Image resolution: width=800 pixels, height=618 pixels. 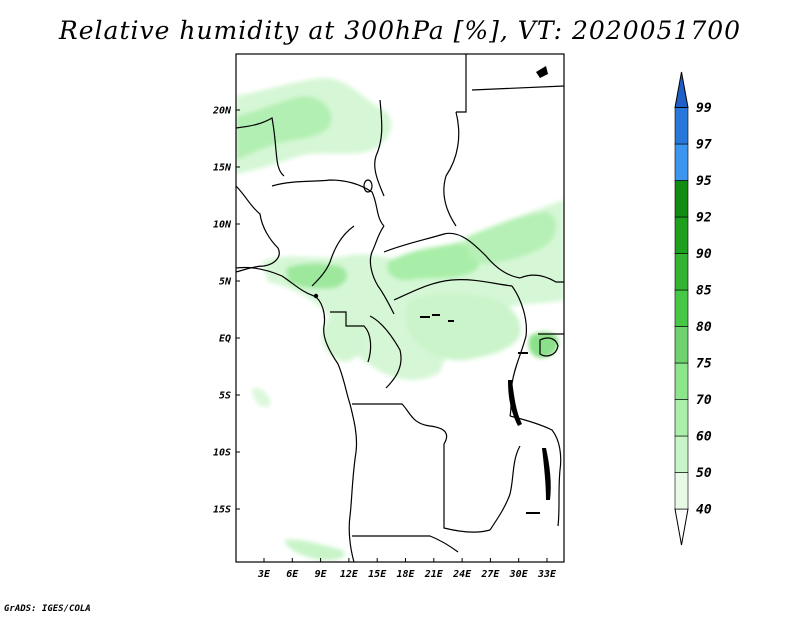 I want to click on lat-tick-label: 15N, so click(x=222, y=168).